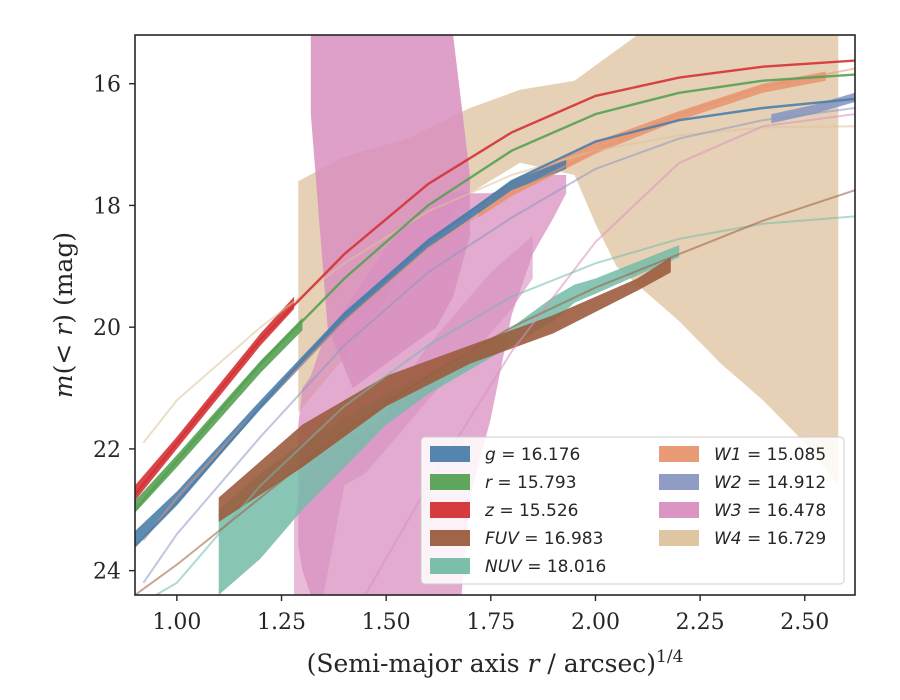 Image resolution: width=900 pixels, height=700 pixels. I want to click on y-tick-label-24: 24, so click(107, 572).